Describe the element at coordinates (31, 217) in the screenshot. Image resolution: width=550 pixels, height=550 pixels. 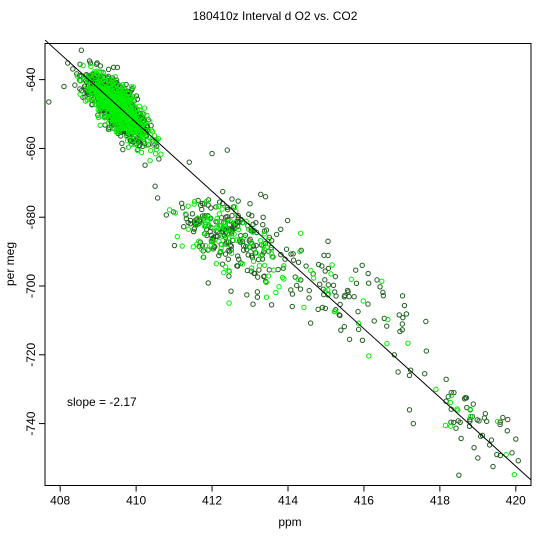
I see `y-tick-label: -680` at that location.